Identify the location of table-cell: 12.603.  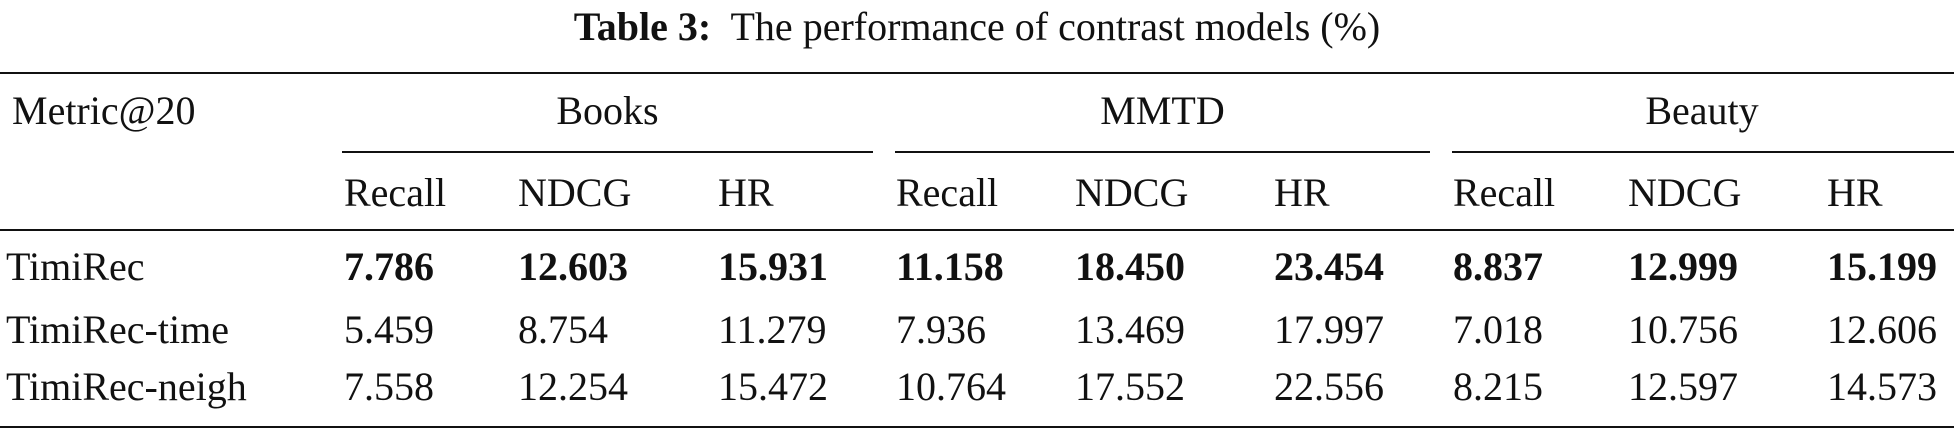
(573, 266).